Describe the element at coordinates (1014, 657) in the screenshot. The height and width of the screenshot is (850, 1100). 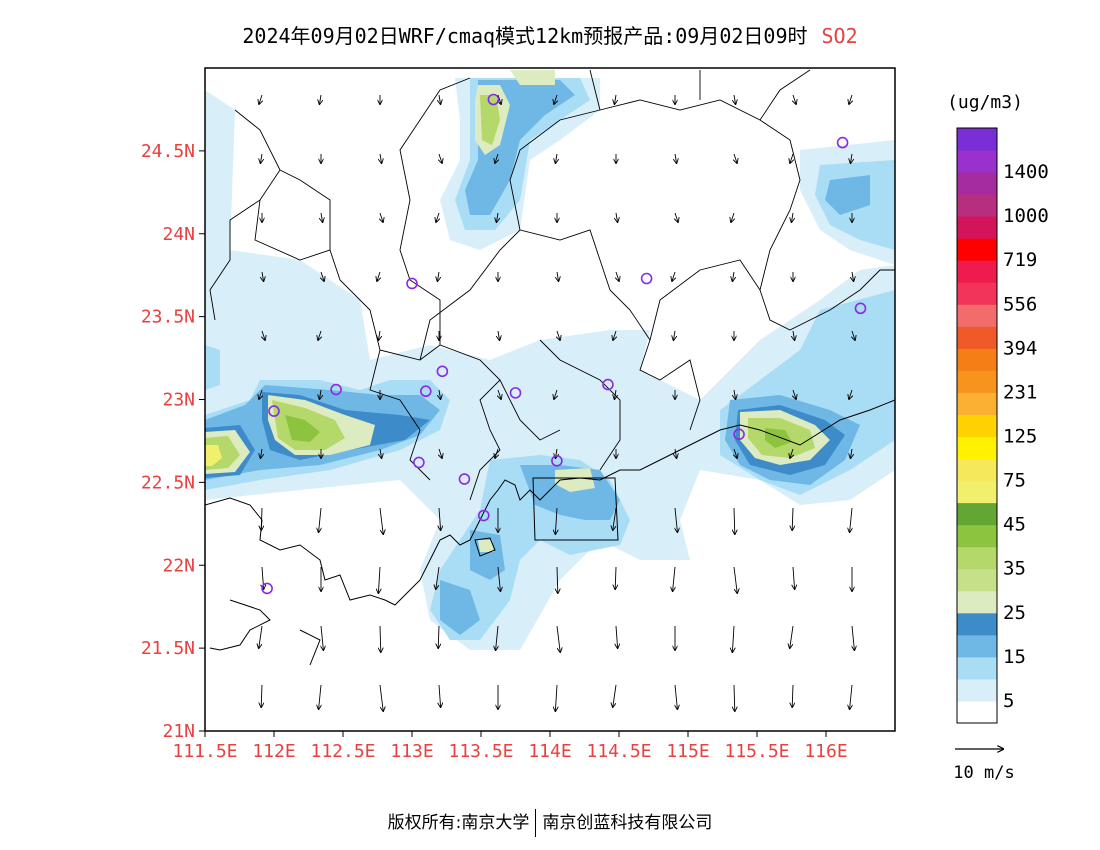
I see `colorbar-label: 15` at that location.